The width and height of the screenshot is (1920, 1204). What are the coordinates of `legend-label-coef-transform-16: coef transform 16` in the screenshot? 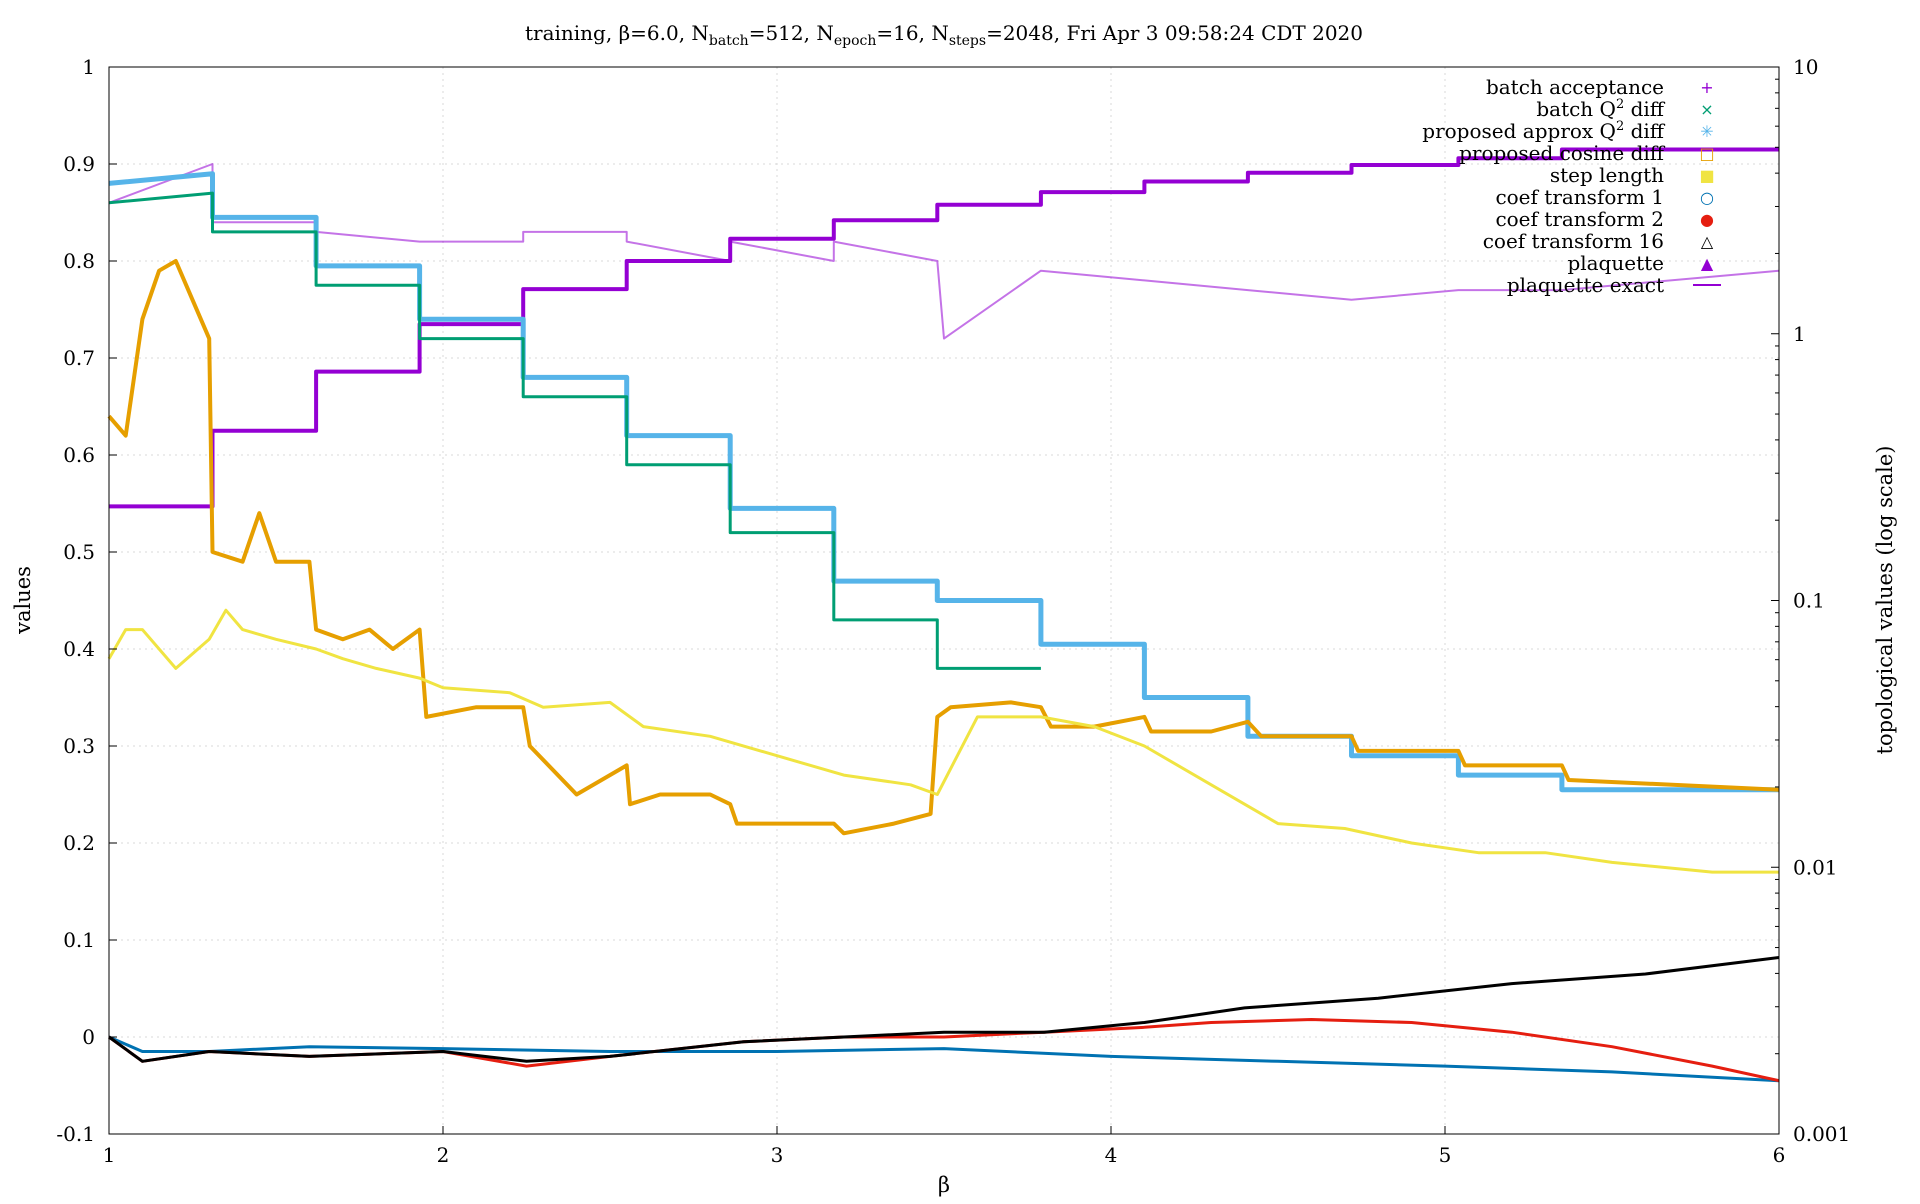 It's located at (1573, 241).